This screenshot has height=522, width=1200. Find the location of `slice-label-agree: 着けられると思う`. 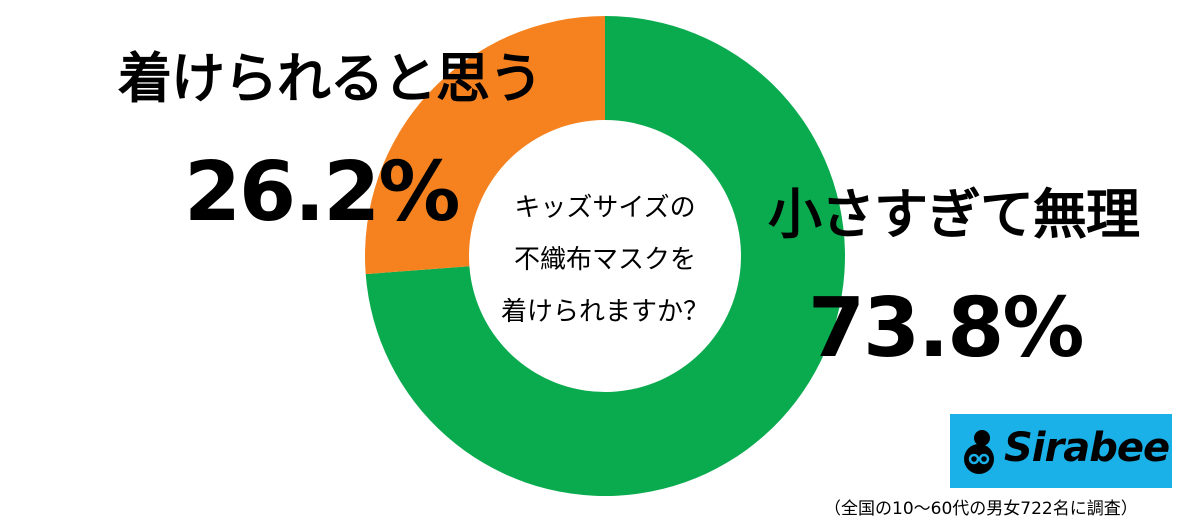

slice-label-agree: 着けられると思う is located at coordinates (330, 78).